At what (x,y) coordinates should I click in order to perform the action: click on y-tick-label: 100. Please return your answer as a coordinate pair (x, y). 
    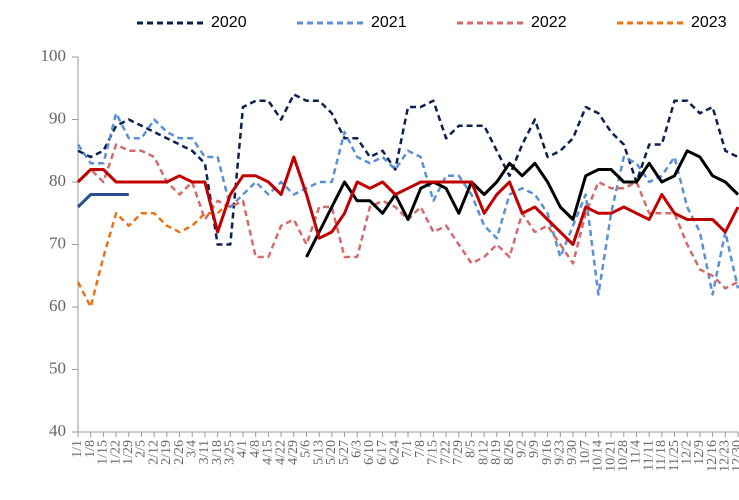
    Looking at the image, I should click on (54, 55).